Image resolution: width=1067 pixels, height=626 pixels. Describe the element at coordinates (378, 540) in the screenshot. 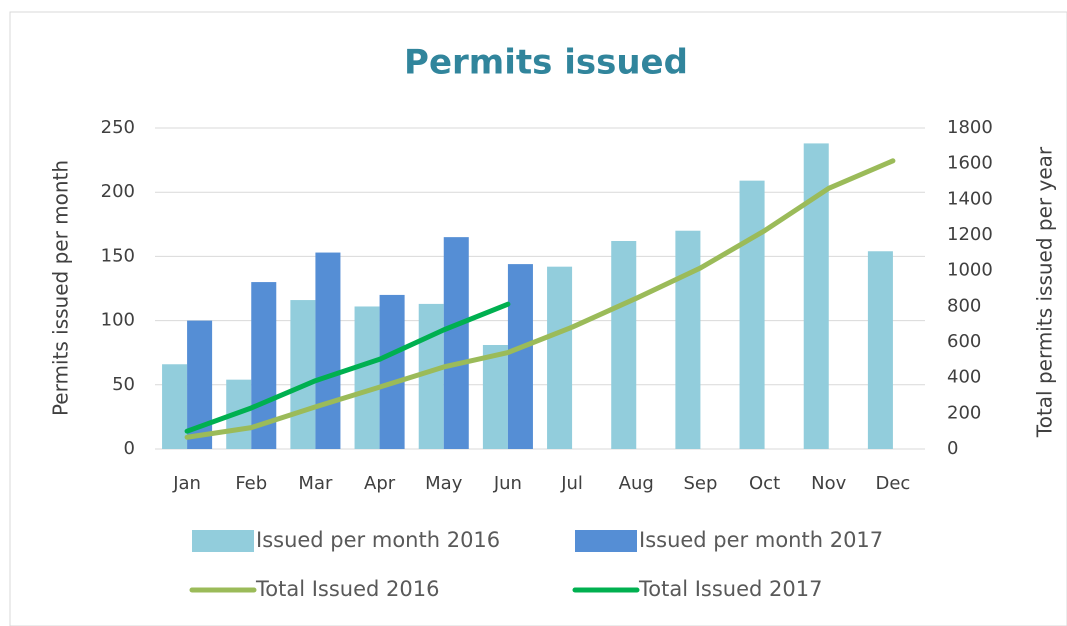

I see `legend-label: Issued per month 2016` at that location.